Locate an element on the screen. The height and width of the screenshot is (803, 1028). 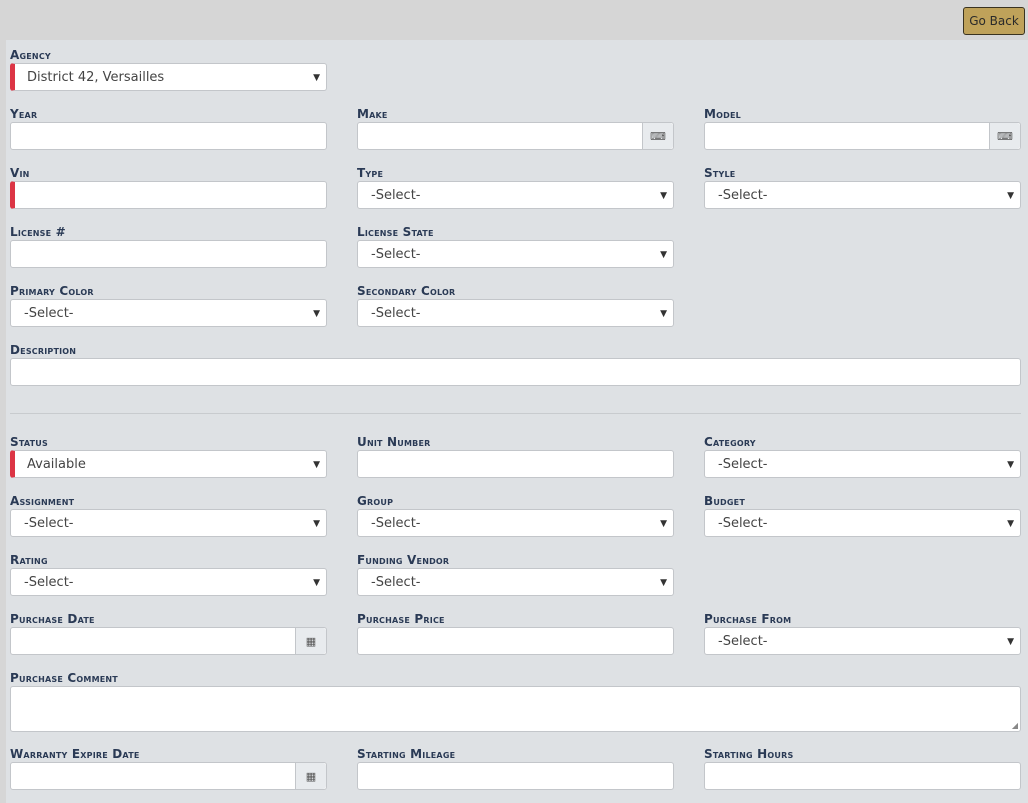
purchase-comment-field: Purchase Comment ◢ is located at coordinates (515, 701).